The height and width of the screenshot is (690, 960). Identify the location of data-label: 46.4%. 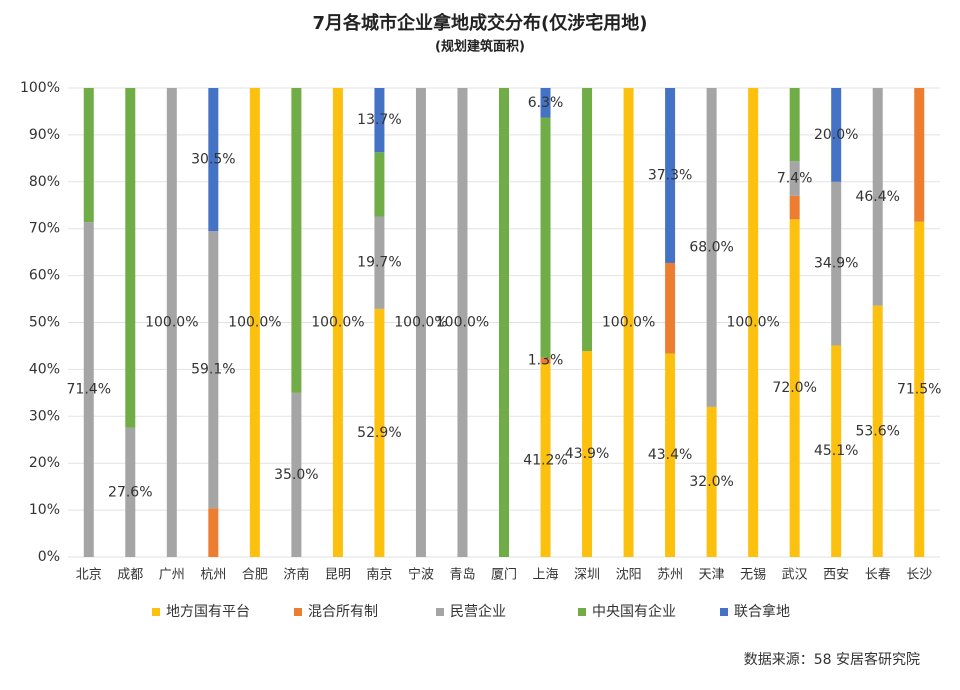
(877, 197).